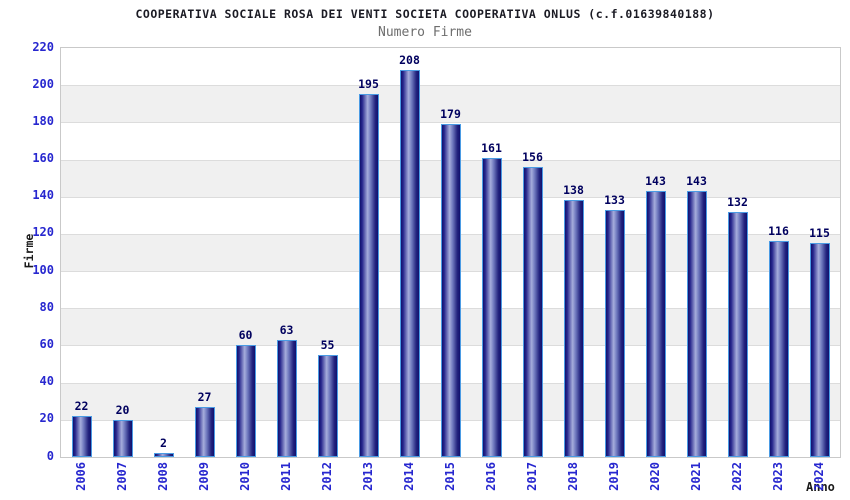 Image resolution: width=850 pixels, height=500 pixels. Describe the element at coordinates (163, 443) in the screenshot. I see `bar-value-label: 2` at that location.